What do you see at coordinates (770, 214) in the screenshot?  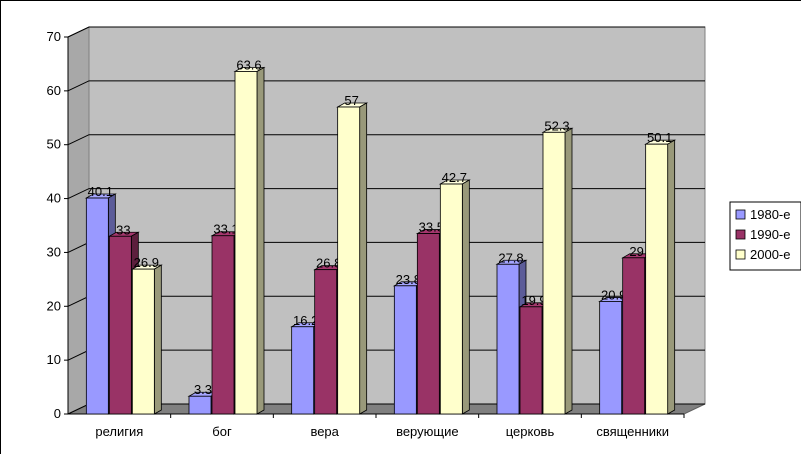 I see `legend-label: 1980-е` at bounding box center [770, 214].